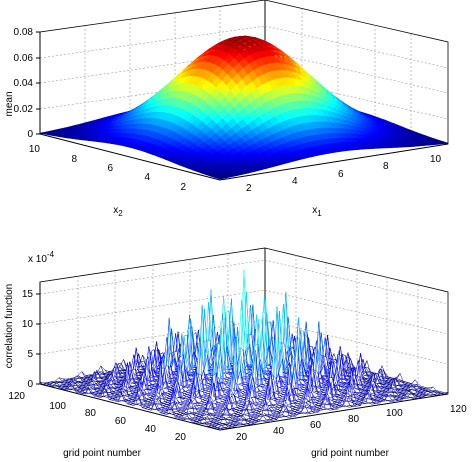 This screenshot has width=474, height=462. I want to click on z-tick-label: 0.08, so click(24, 32).